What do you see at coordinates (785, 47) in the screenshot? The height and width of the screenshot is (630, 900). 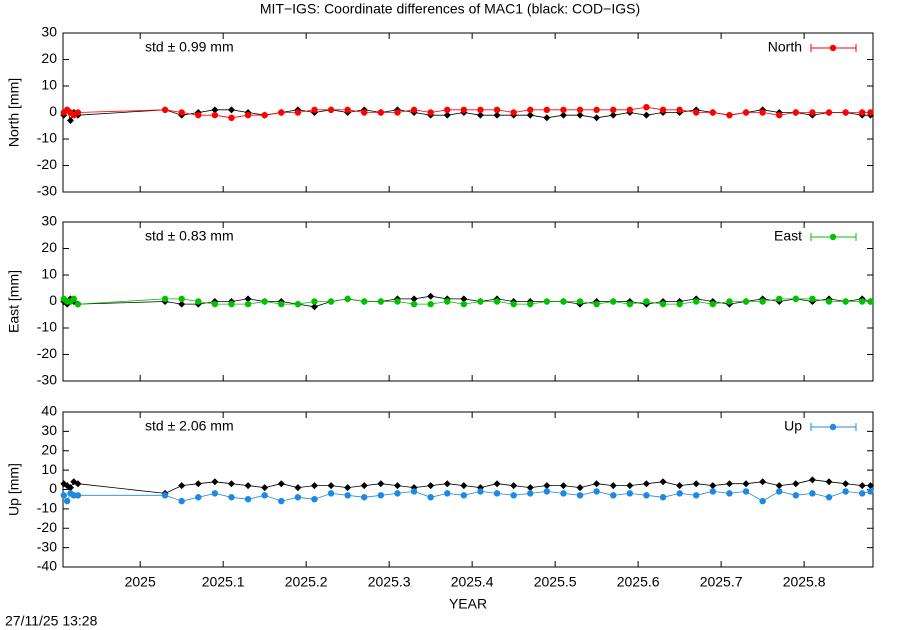 I see `legend-label: North` at bounding box center [785, 47].